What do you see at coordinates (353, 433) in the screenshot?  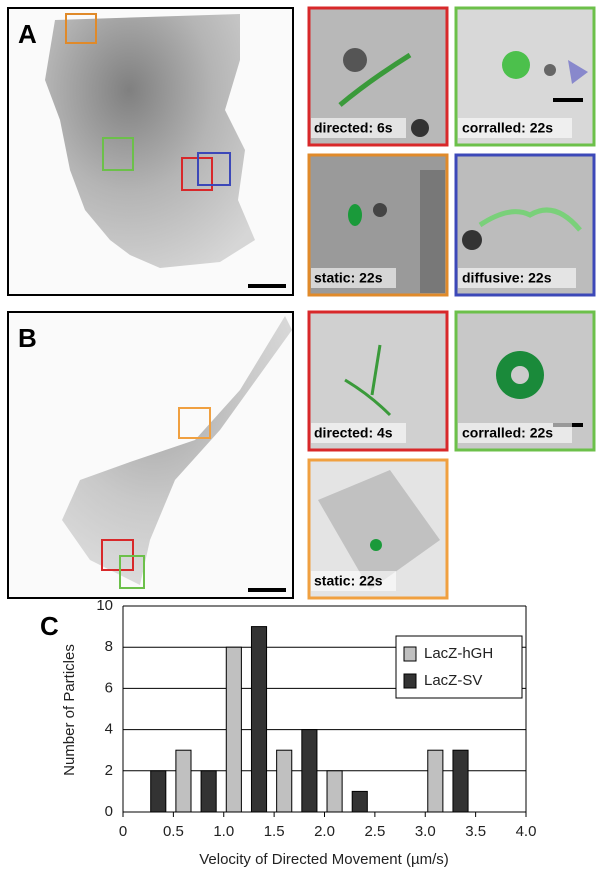 I see `inset-label: directed: 4s` at bounding box center [353, 433].